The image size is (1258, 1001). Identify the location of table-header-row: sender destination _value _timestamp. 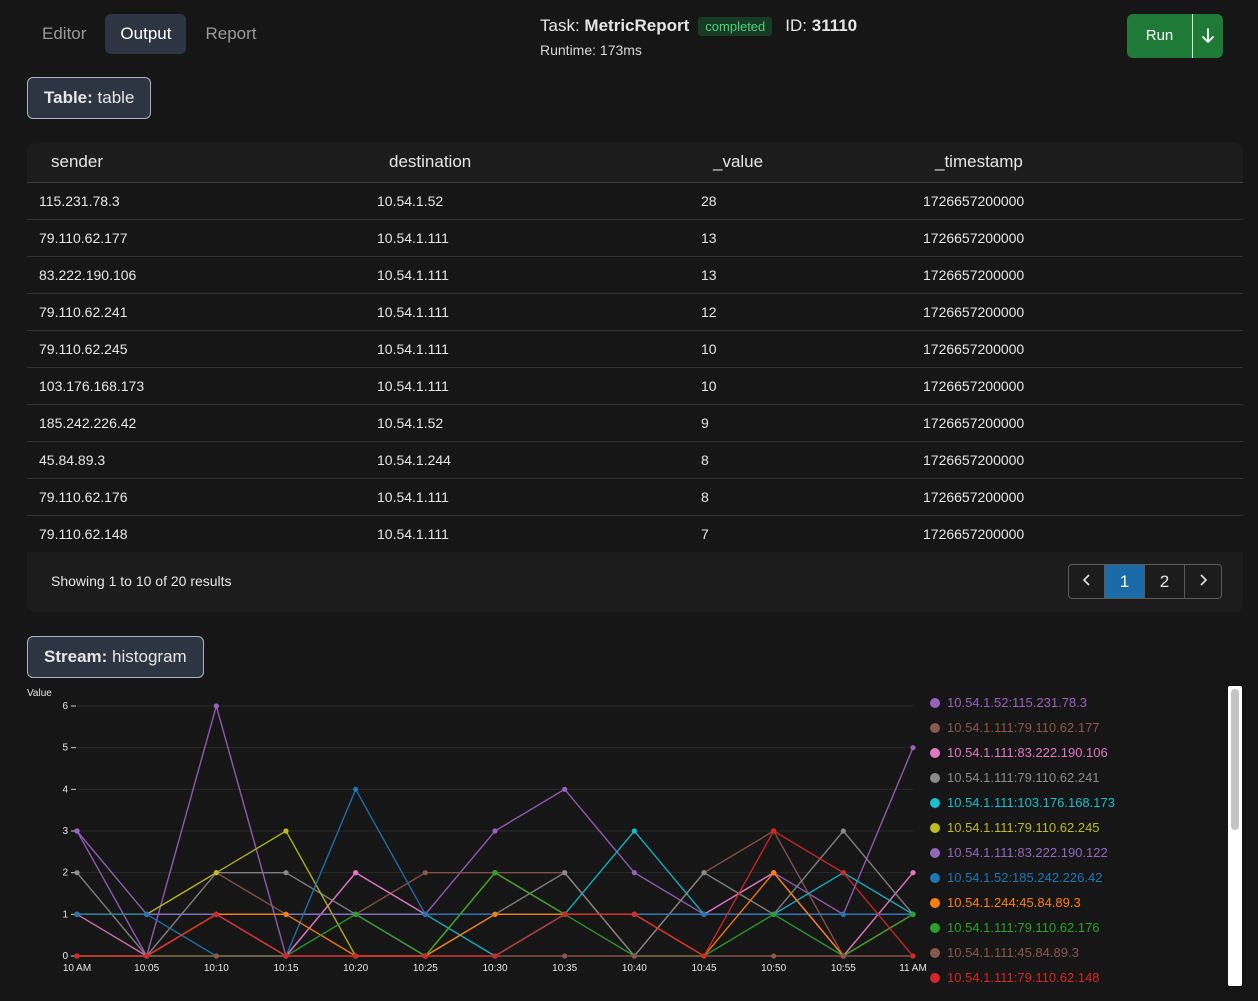
(635, 163).